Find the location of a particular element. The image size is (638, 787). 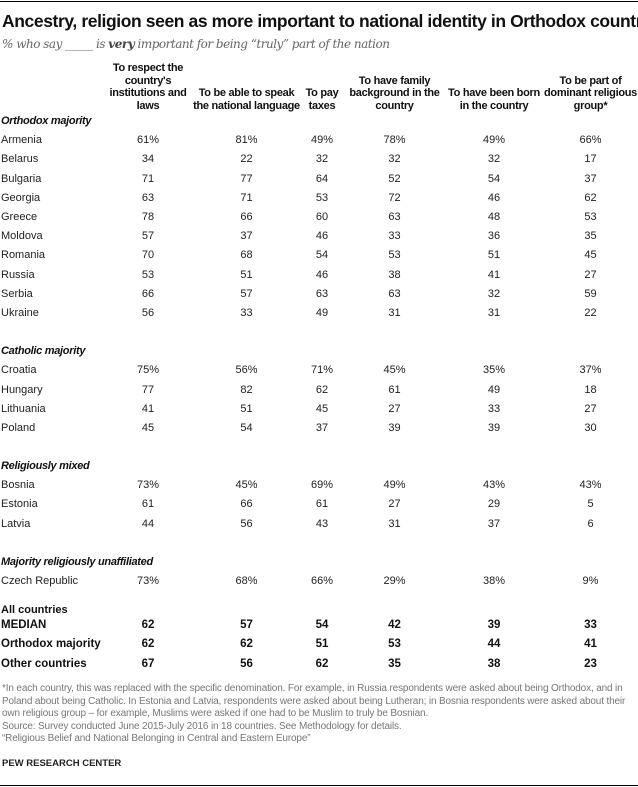

table-row: Ukraine 56 33 49 31 31 22 is located at coordinates (319, 313).